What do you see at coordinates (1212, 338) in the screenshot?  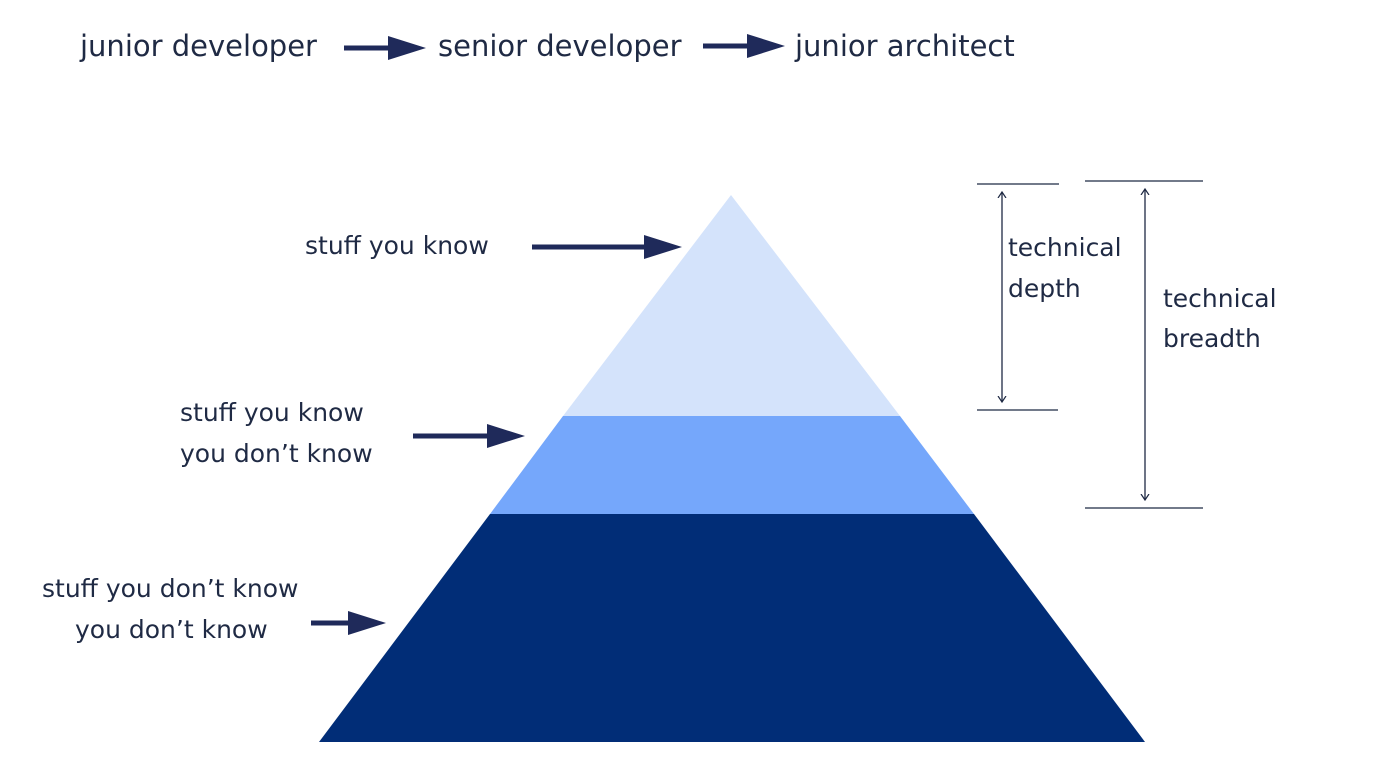 I see `technical-breadth-label-line-2: breadth` at bounding box center [1212, 338].